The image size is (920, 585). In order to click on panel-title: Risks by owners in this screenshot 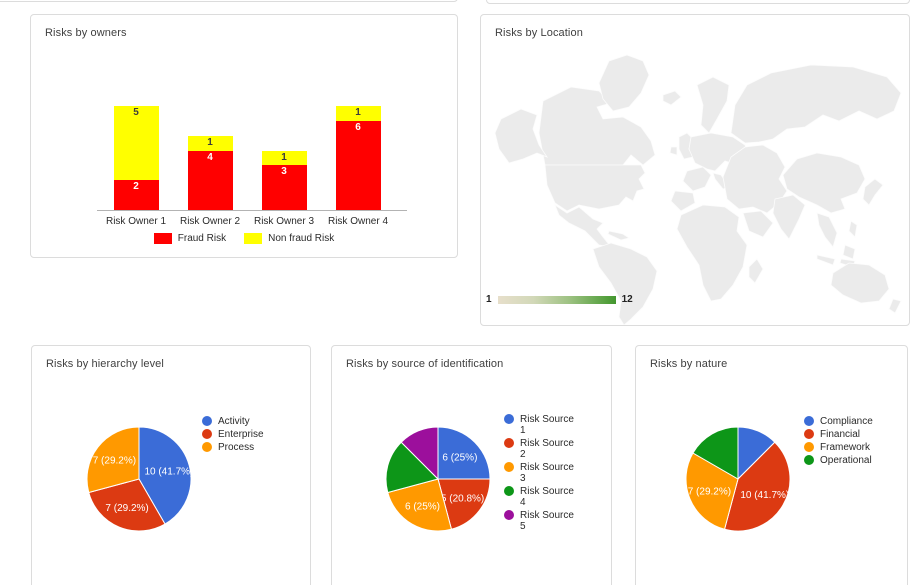, I will do `click(86, 33)`.